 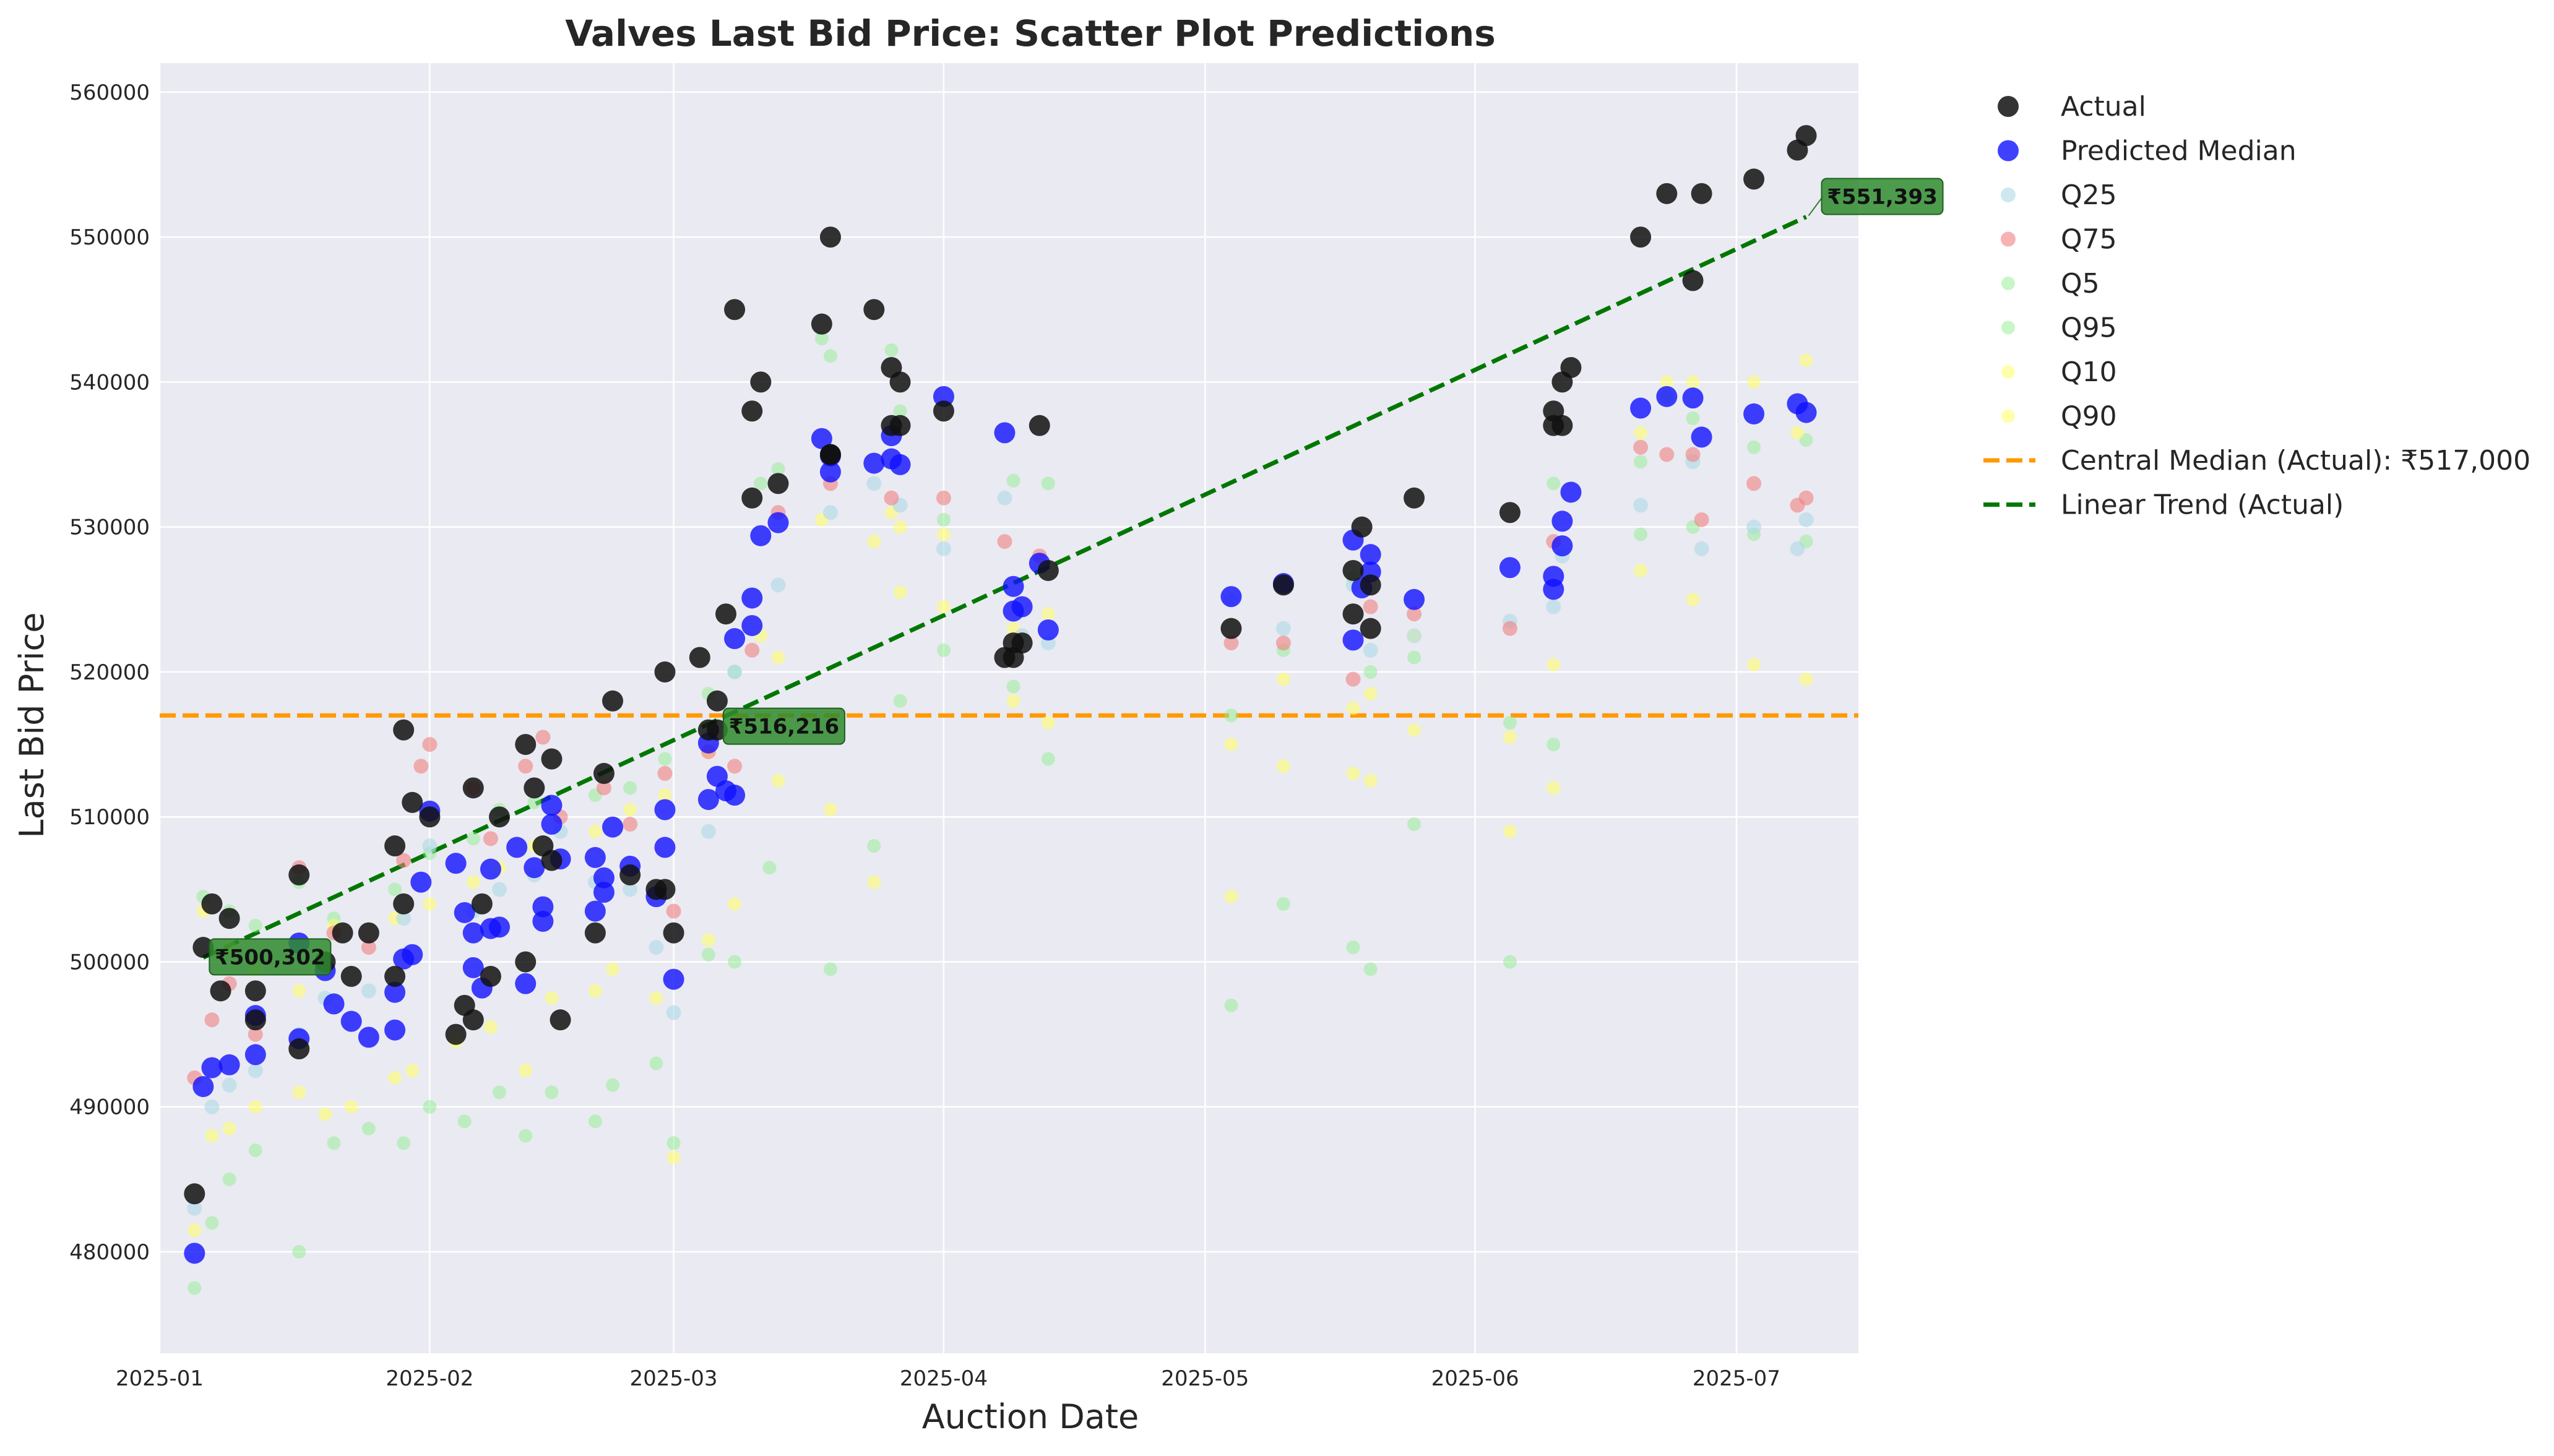 I want to click on y-tick-label: 520000, so click(x=109, y=672).